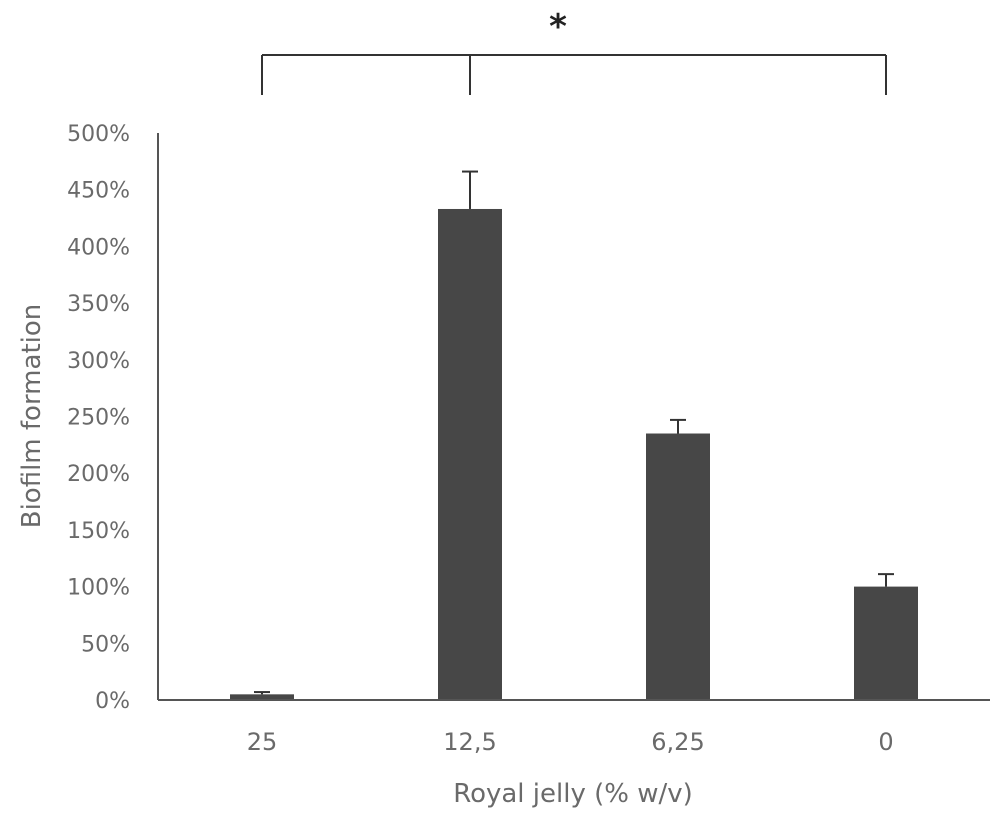 The image size is (1000, 822). What do you see at coordinates (98, 531) in the screenshot?
I see `y-tick-label: 150%` at bounding box center [98, 531].